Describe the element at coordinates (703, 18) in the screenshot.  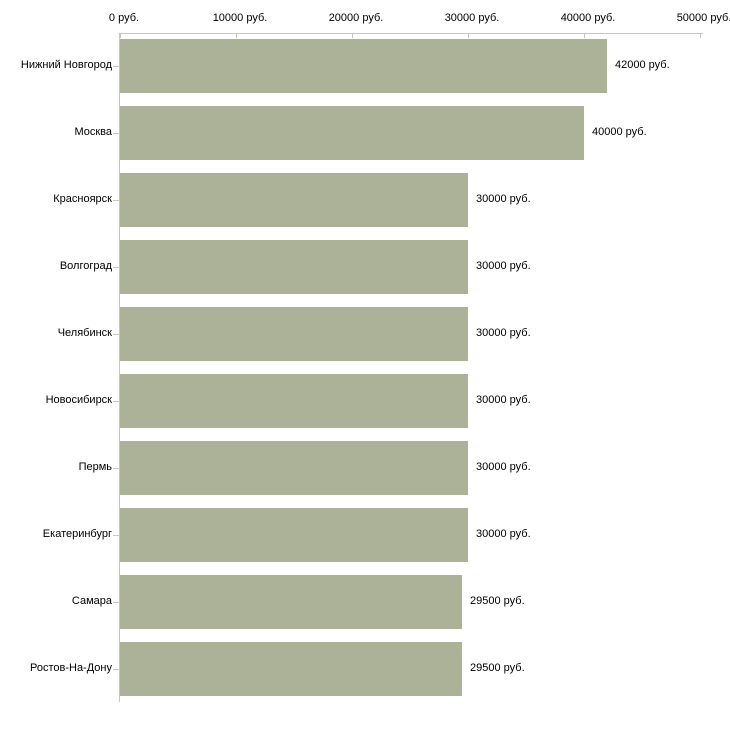
I see `x-axis-tick-label: 50000 руб.` at that location.